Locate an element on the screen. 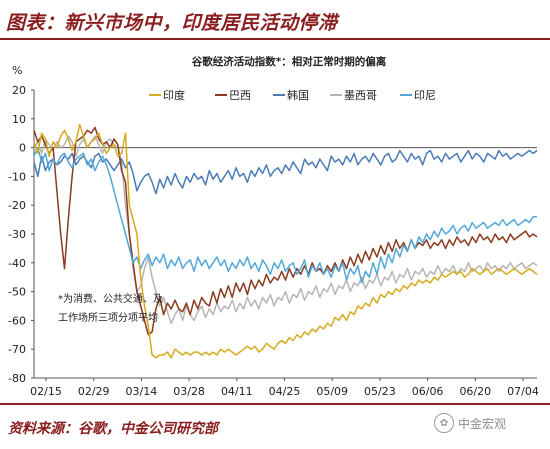 The height and width of the screenshot is (449, 550). x-tick-label: 03/28 is located at coordinates (189, 391).